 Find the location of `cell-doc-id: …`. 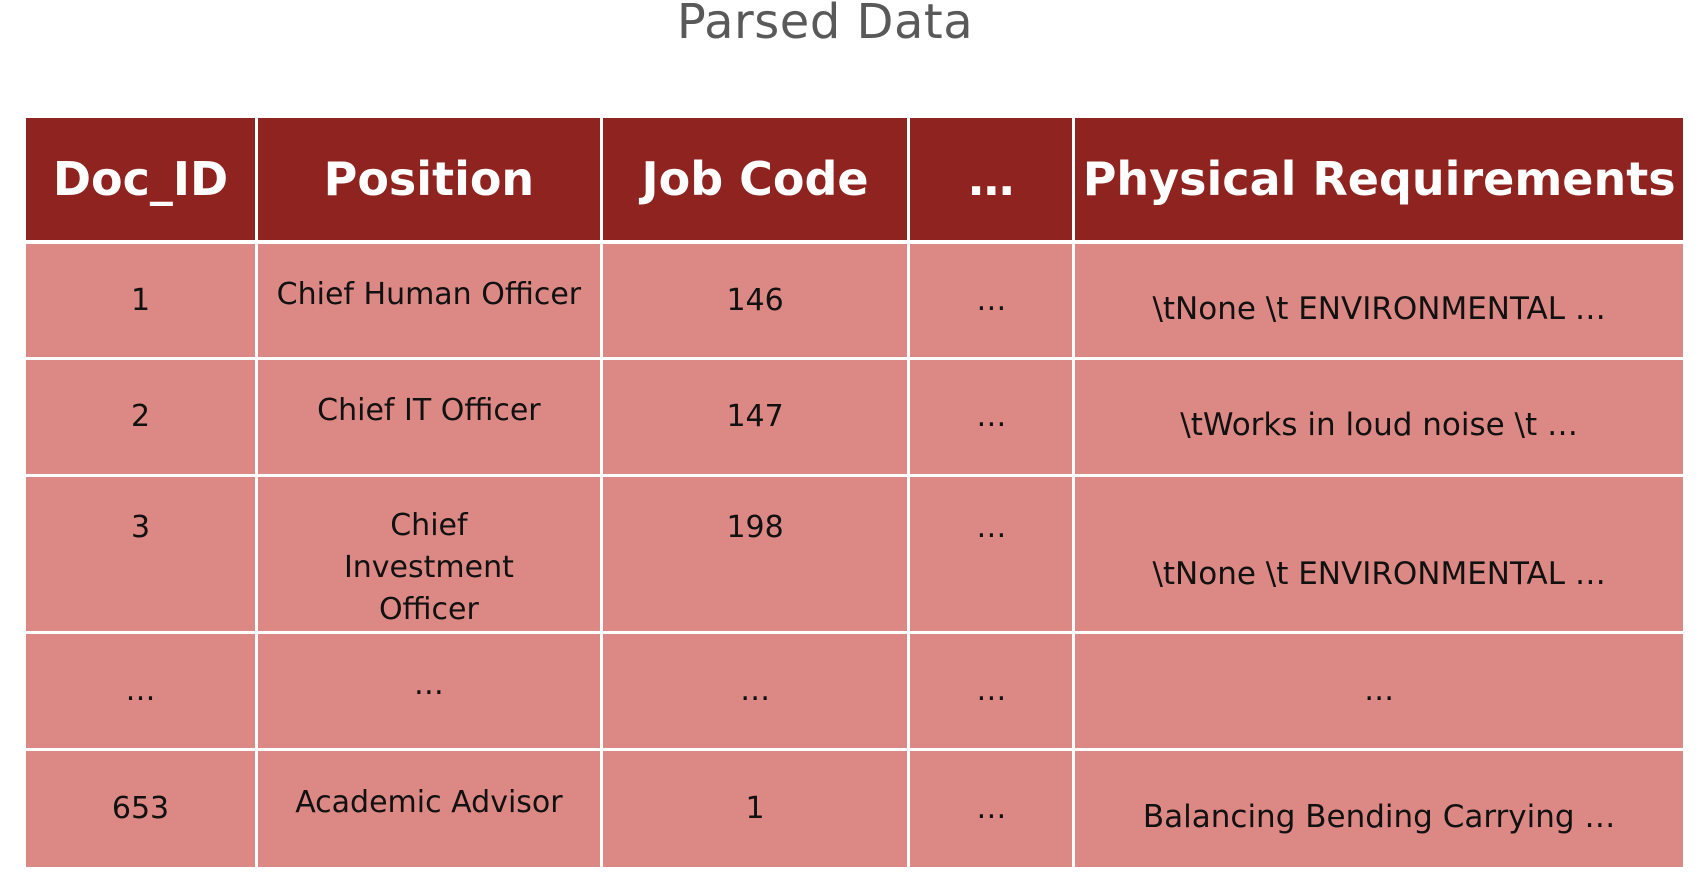

cell-doc-id: … is located at coordinates (142, 692).